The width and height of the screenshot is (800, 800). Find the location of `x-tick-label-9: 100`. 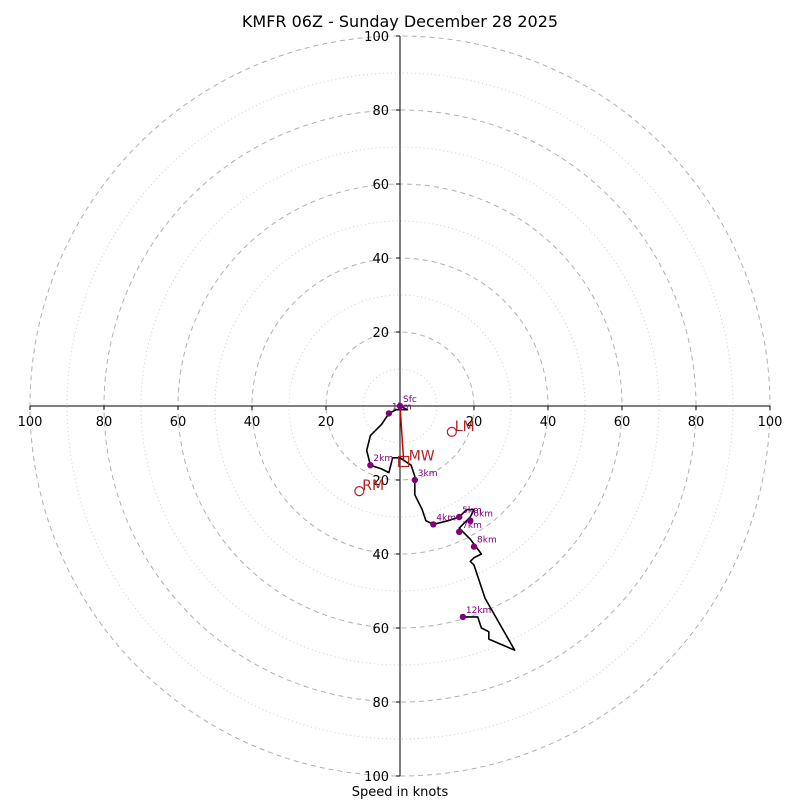

x-tick-label-9: 100 is located at coordinates (770, 422).